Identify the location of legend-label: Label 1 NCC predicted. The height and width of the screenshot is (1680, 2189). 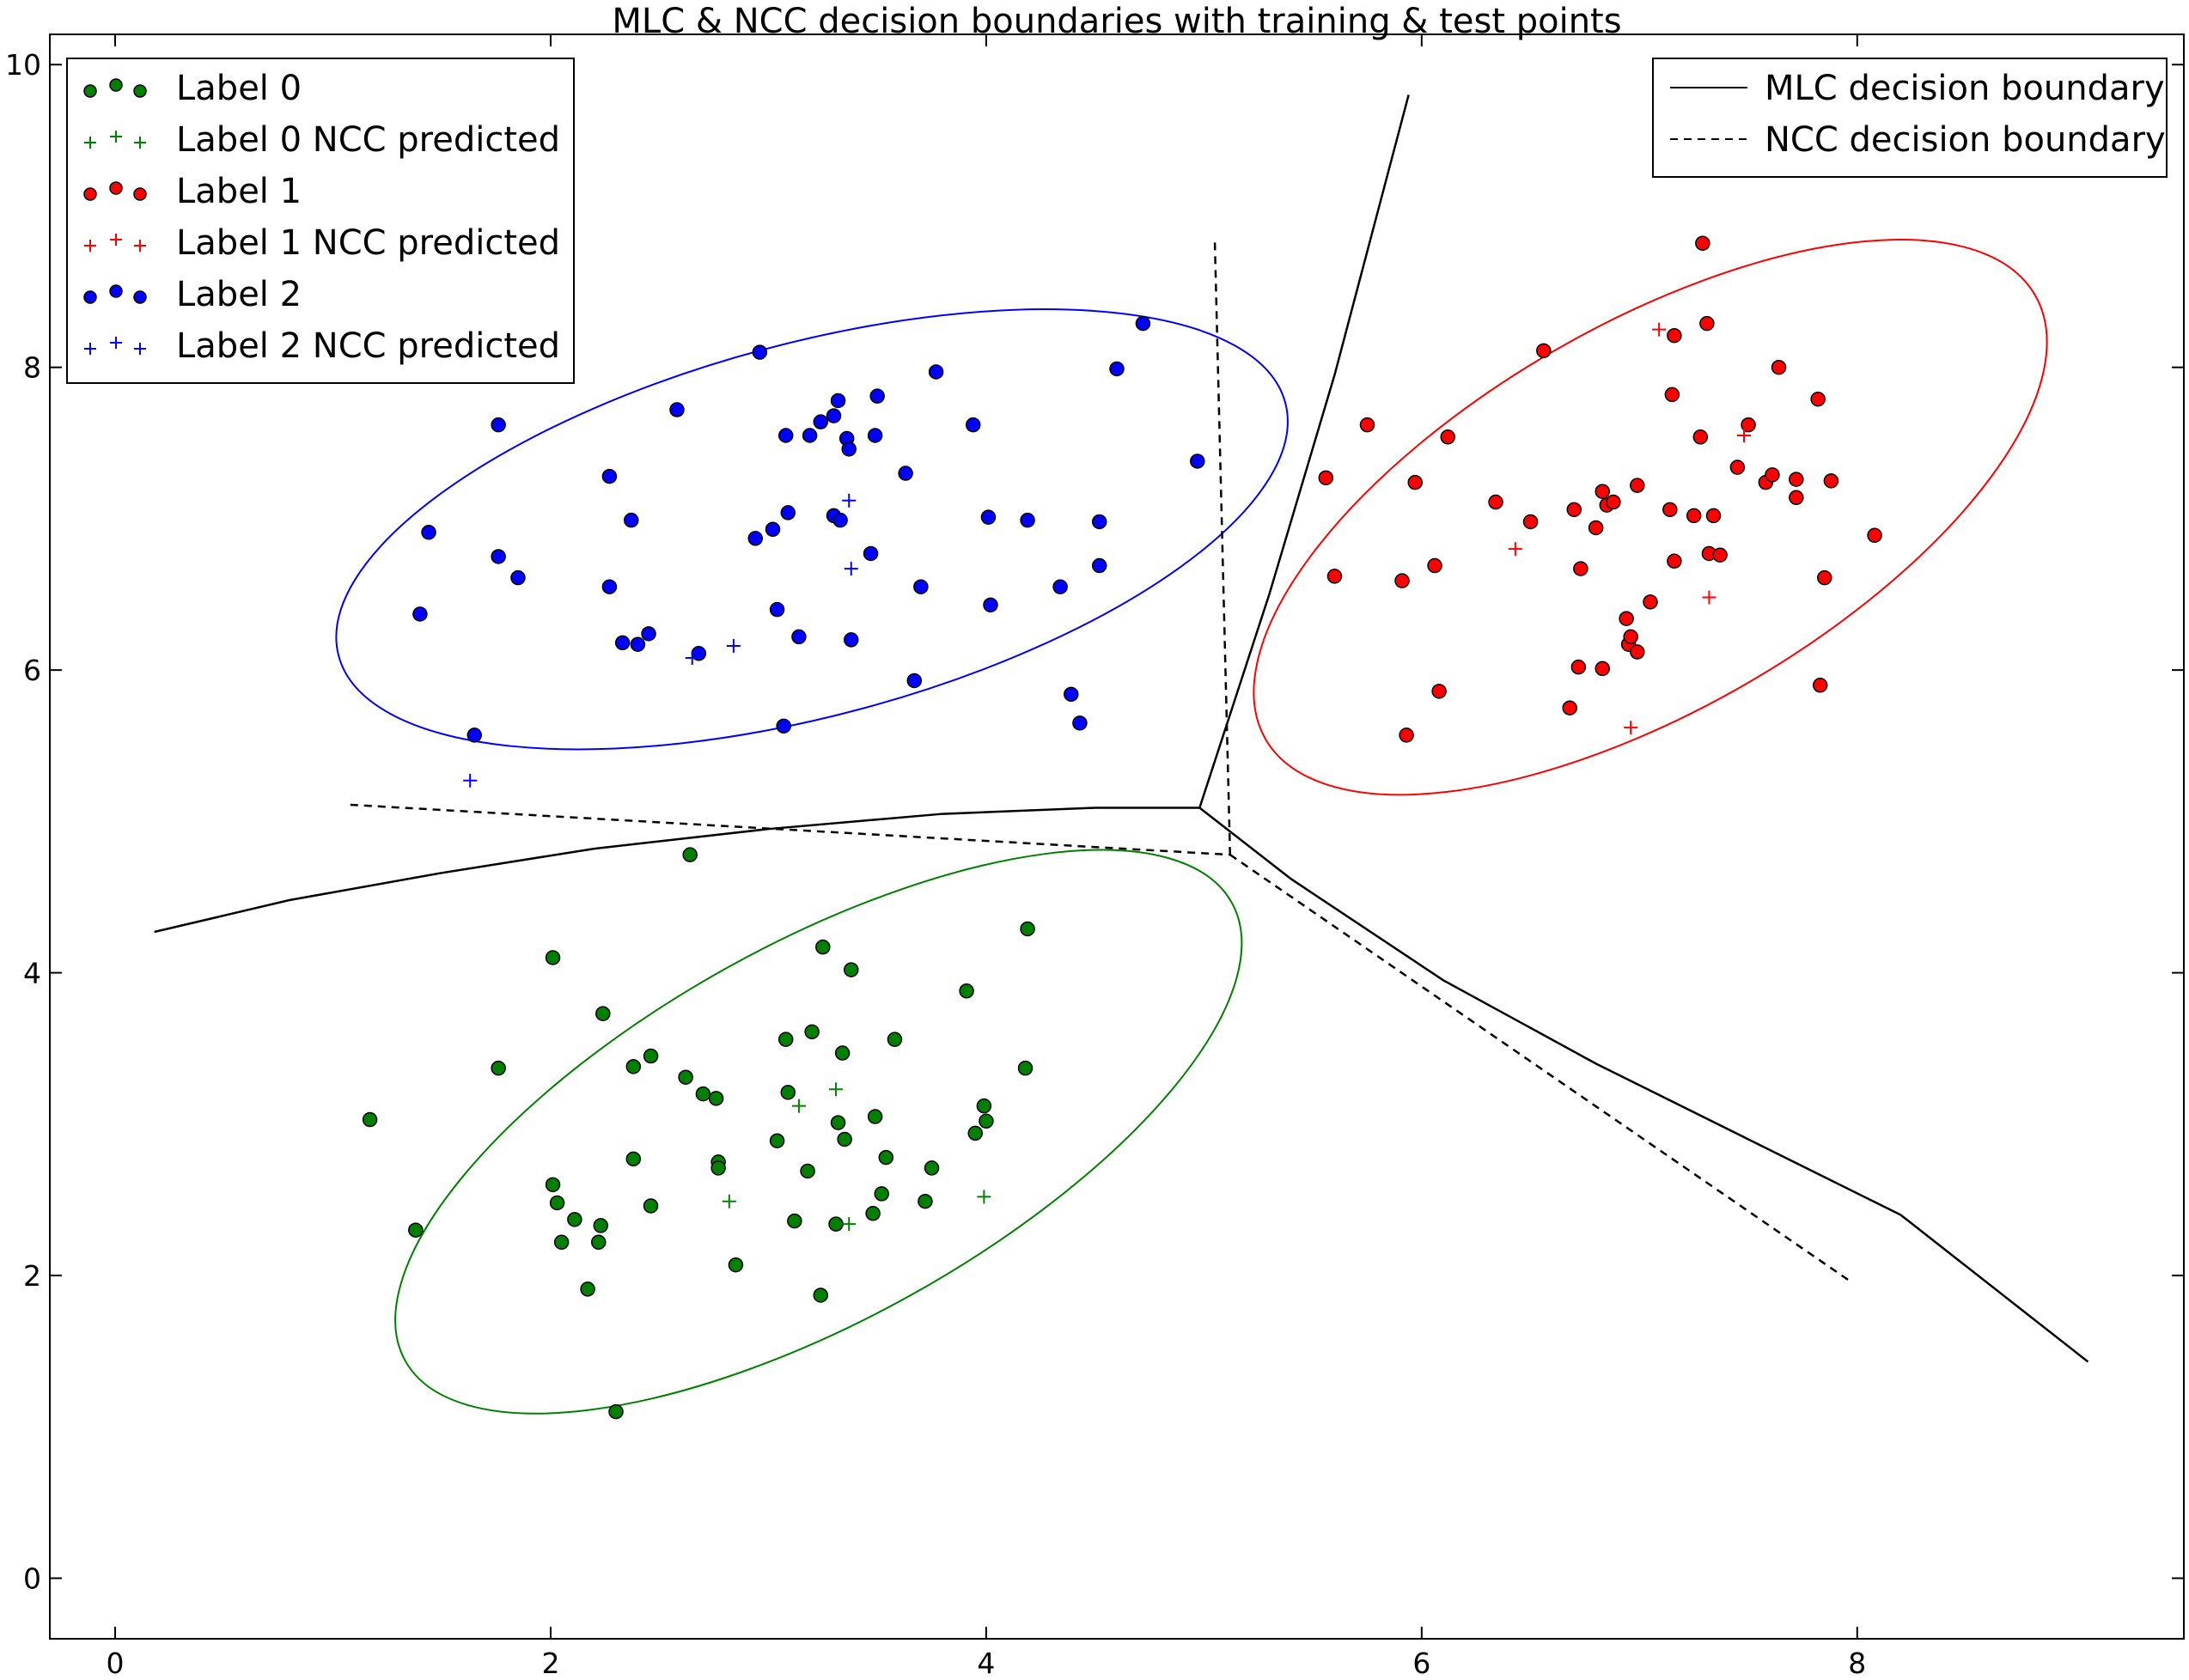
(368, 243).